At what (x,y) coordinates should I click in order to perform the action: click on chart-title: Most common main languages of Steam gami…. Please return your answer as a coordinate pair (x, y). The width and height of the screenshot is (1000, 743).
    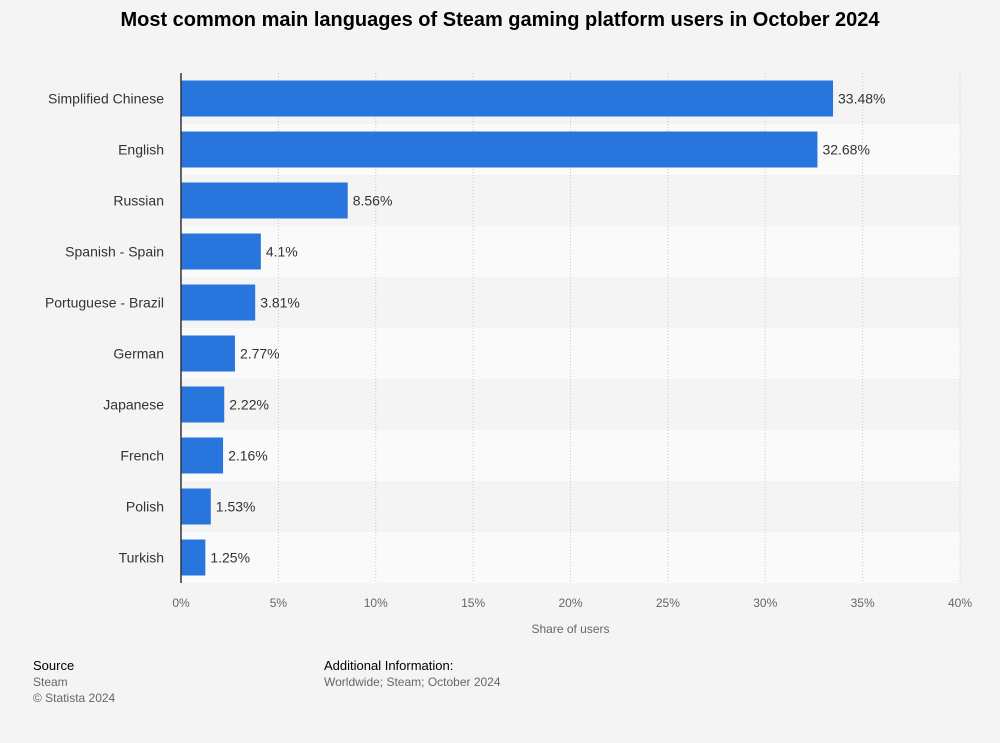
    Looking at the image, I should click on (500, 20).